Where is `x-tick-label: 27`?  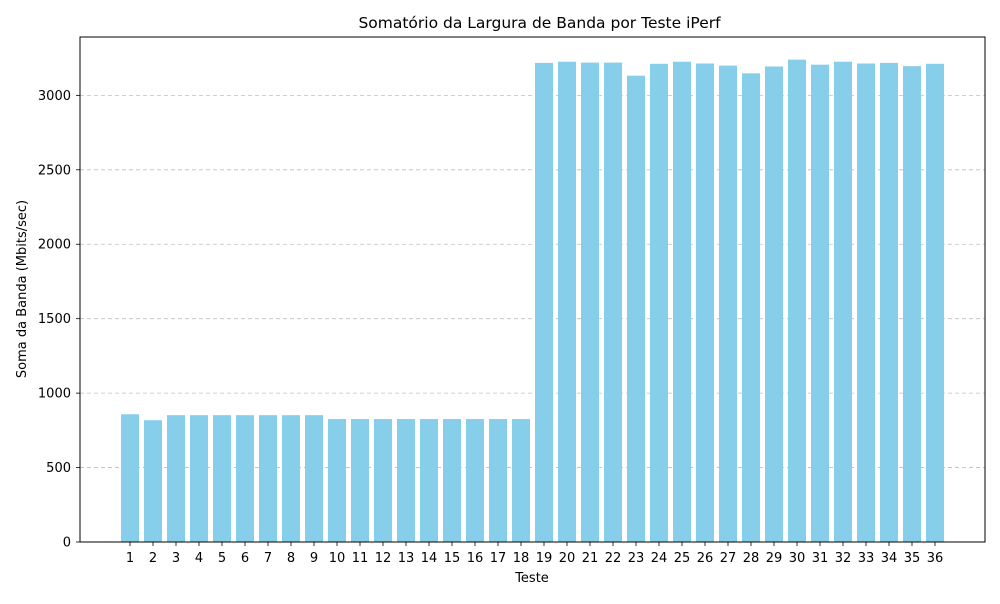 x-tick-label: 27 is located at coordinates (728, 558).